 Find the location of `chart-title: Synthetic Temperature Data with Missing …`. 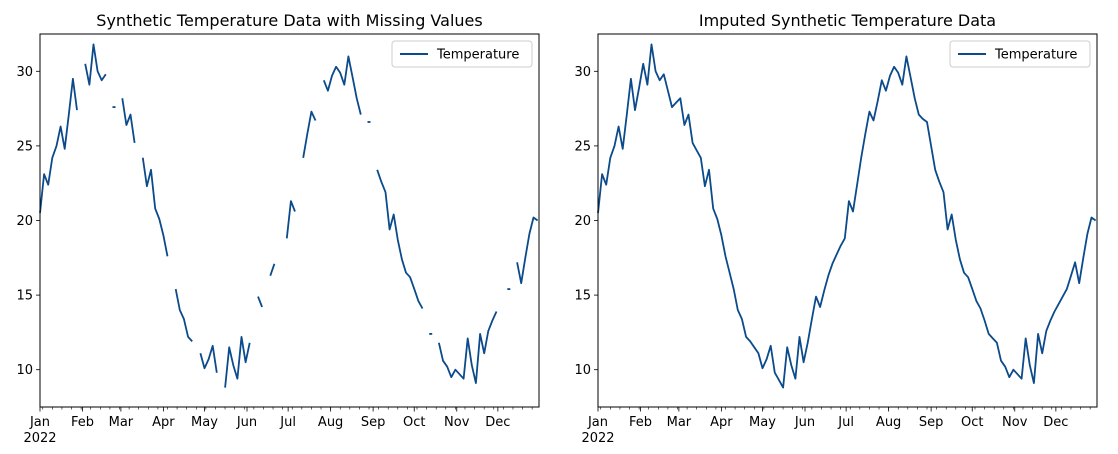

chart-title: Synthetic Temperature Data with Missing … is located at coordinates (289, 20).